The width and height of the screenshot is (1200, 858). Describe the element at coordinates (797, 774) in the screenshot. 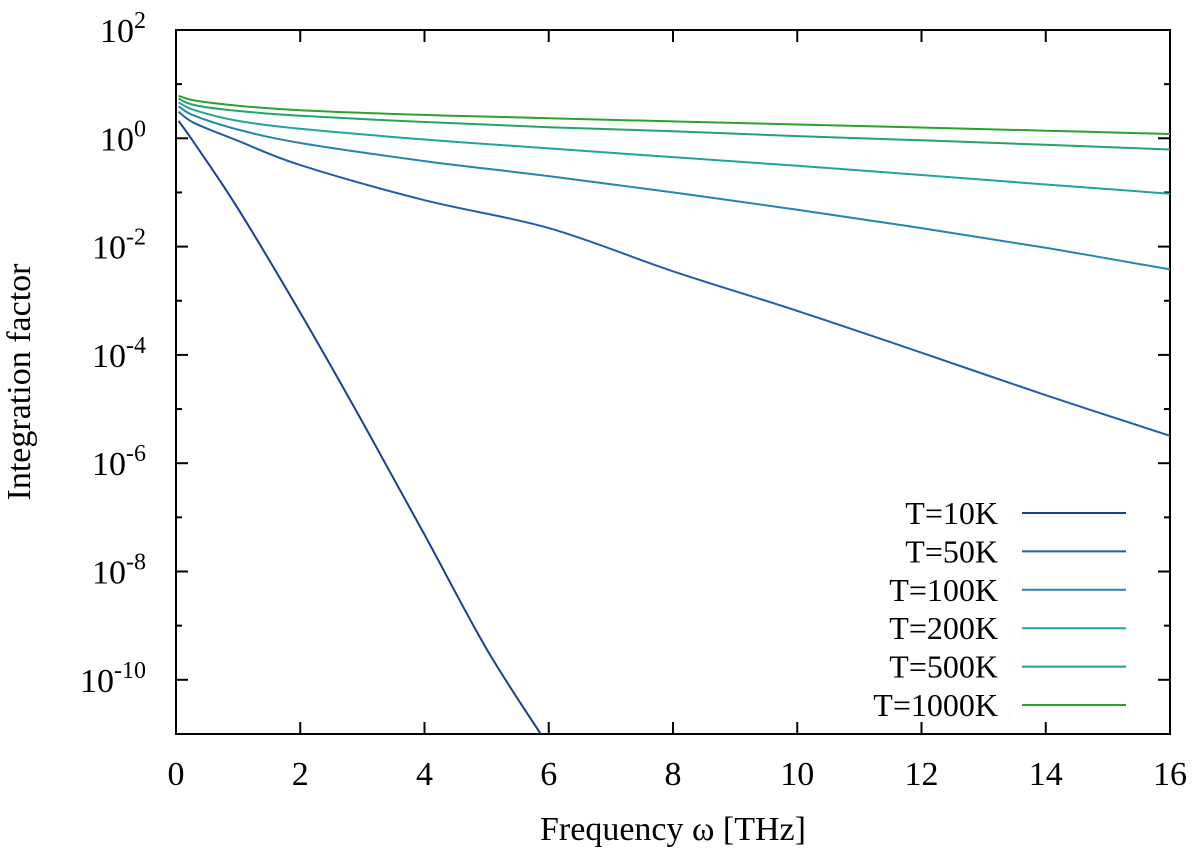

I see `x-tick-label: 10` at that location.